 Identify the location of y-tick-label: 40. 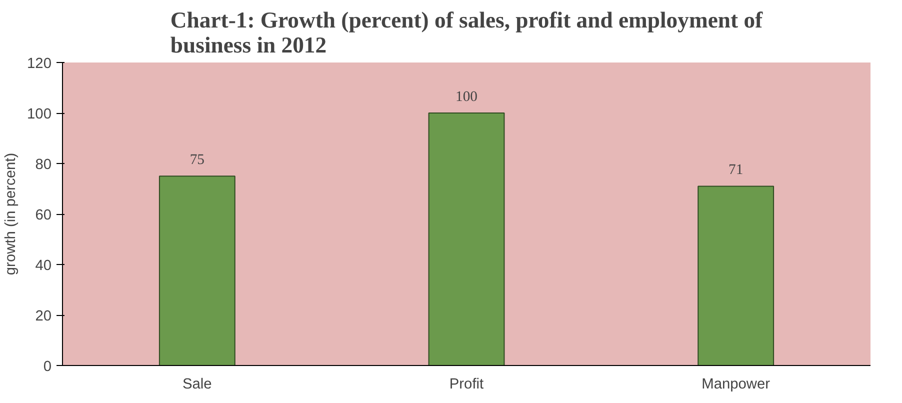
(43, 266).